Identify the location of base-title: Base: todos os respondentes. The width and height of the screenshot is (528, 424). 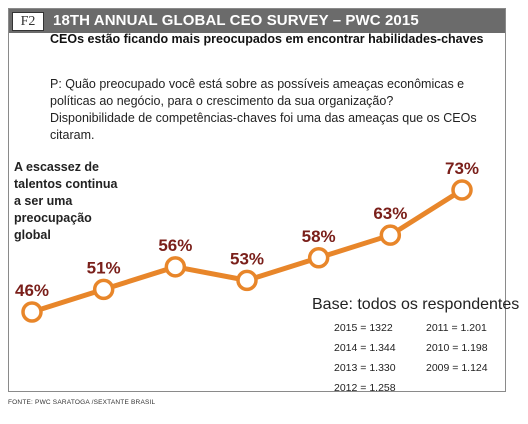
(416, 304).